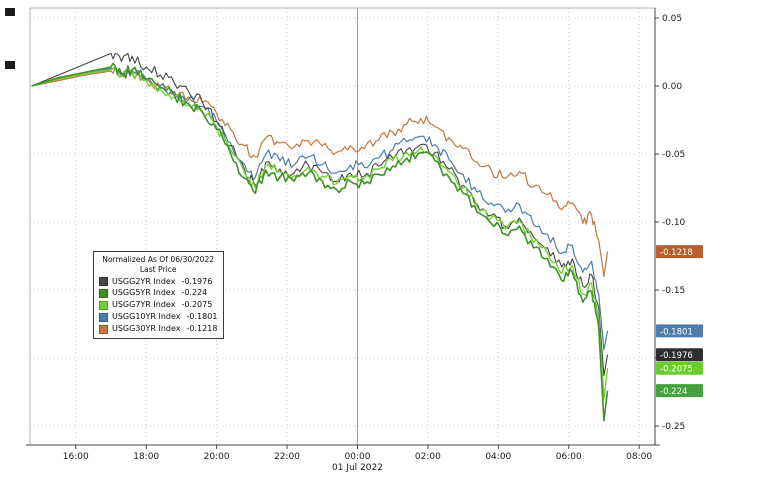 The width and height of the screenshot is (768, 490). I want to click on badge-value: -0.1801, so click(676, 332).